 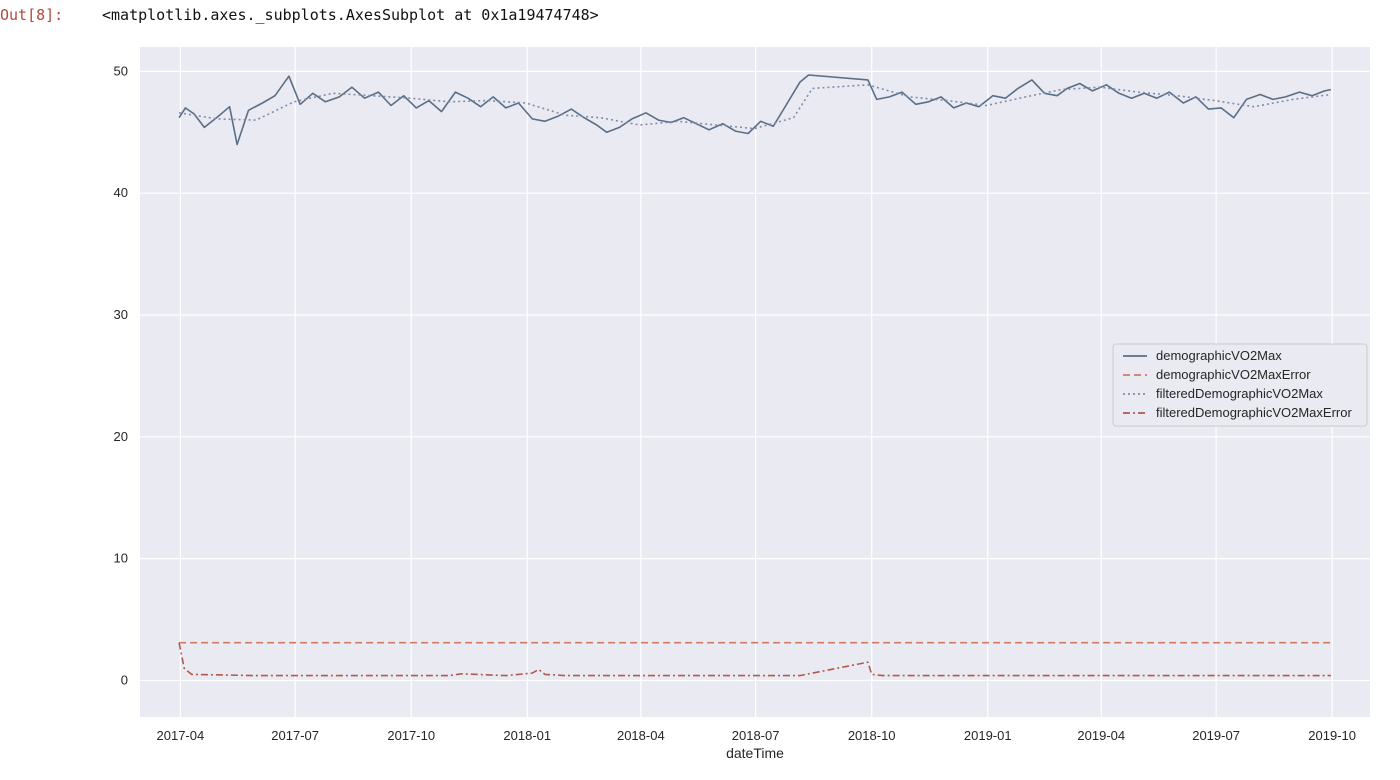 What do you see at coordinates (124, 679) in the screenshot?
I see `y-tick-label: 0` at bounding box center [124, 679].